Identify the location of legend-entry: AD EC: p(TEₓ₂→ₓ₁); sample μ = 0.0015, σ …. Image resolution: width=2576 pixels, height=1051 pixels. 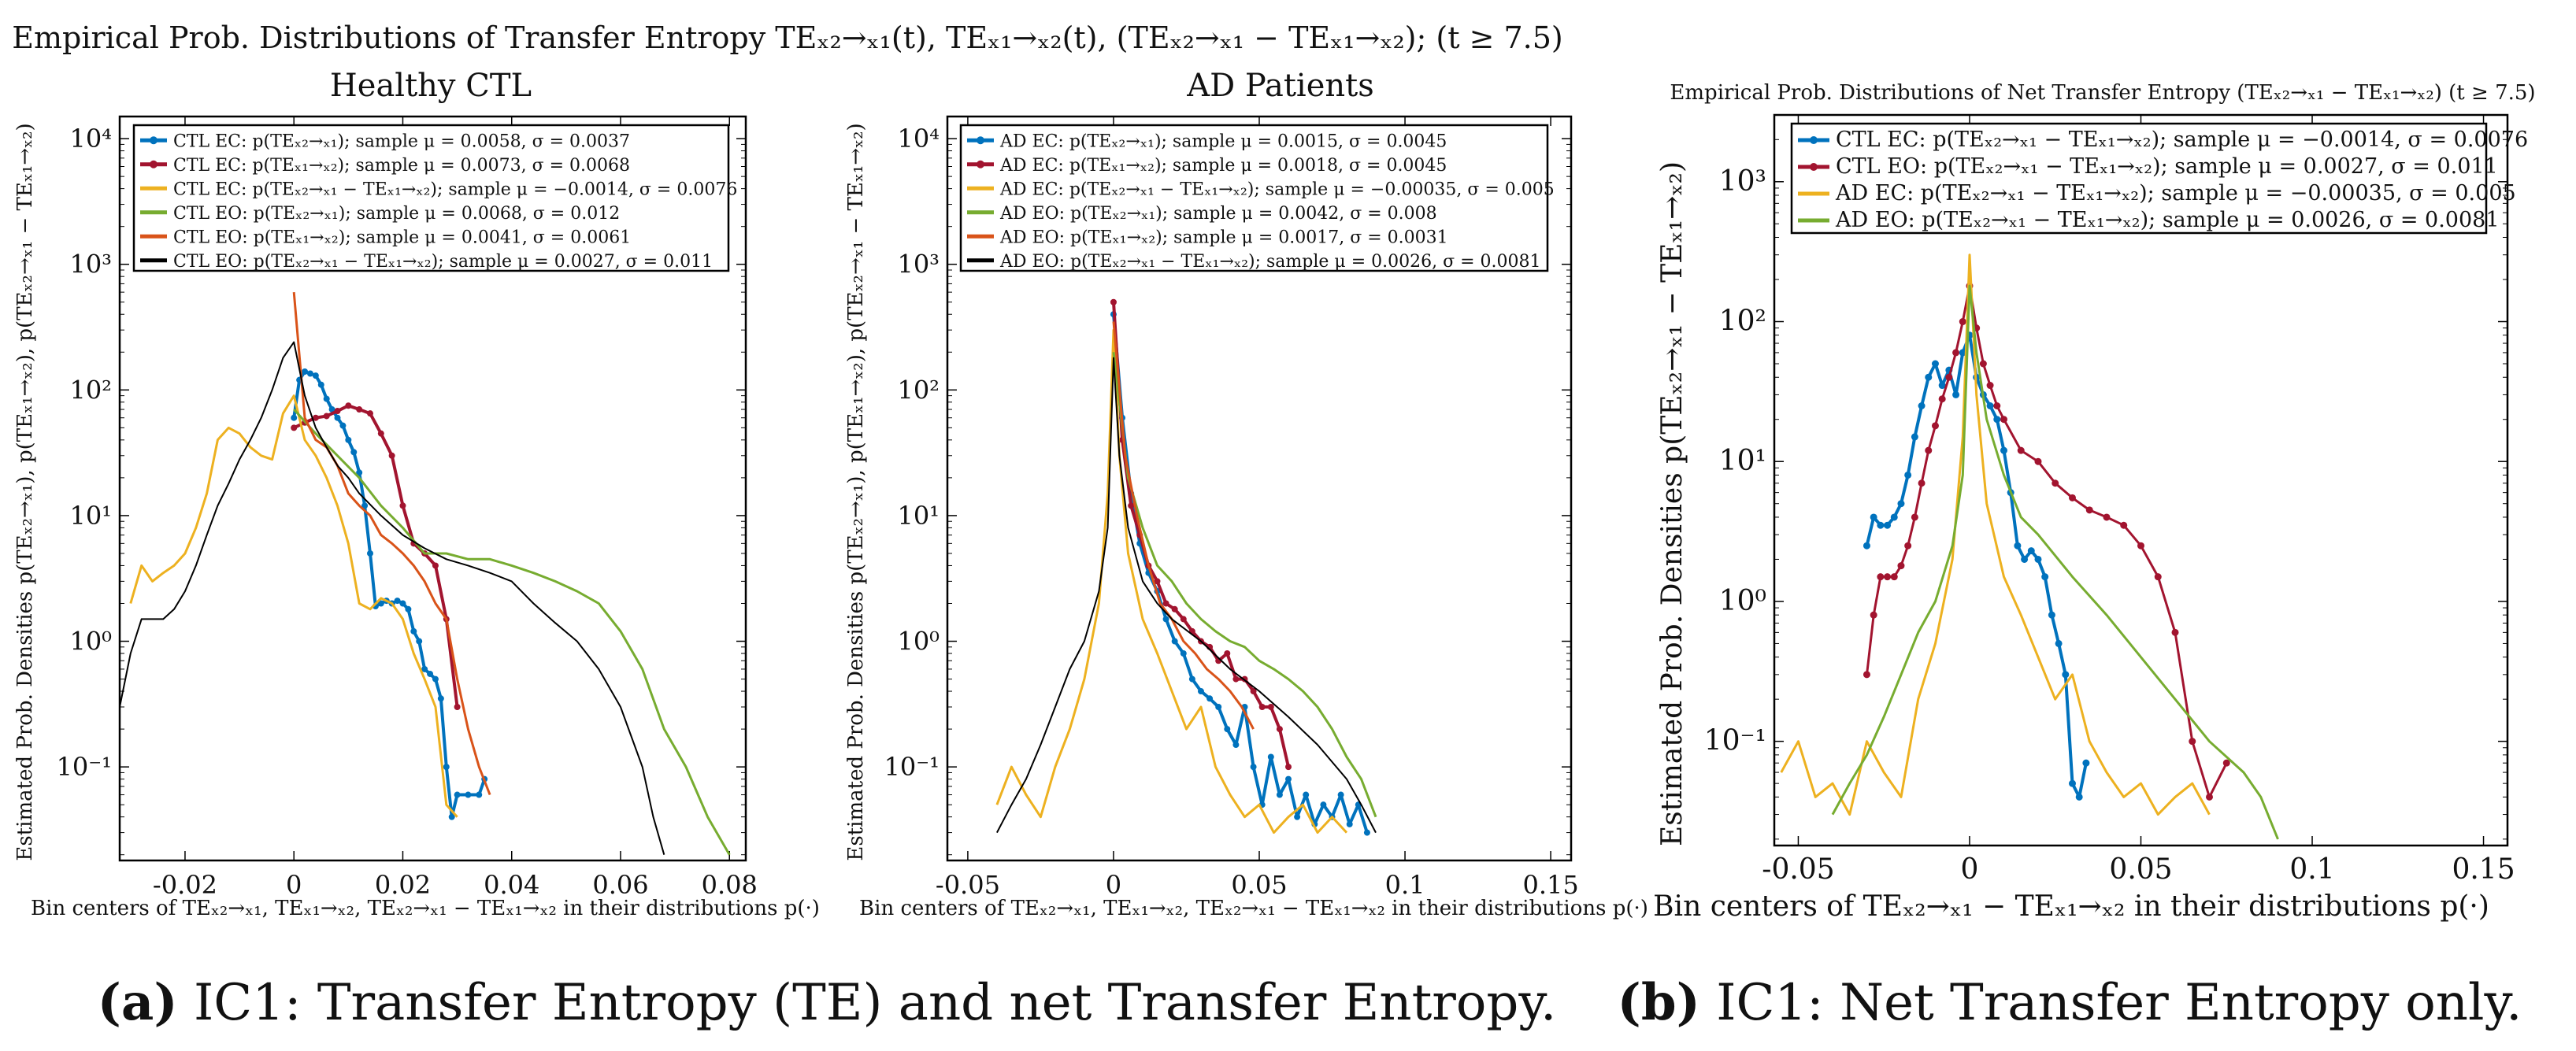
(1207, 141).